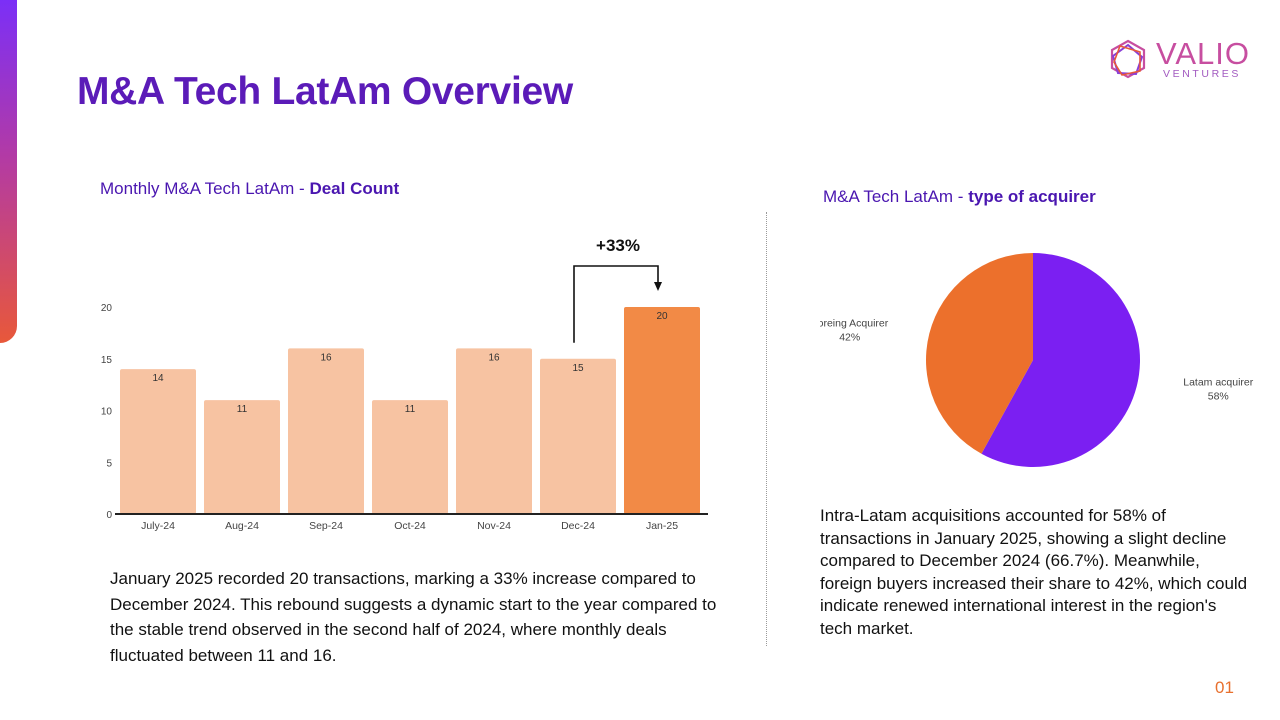 The height and width of the screenshot is (720, 1280). I want to click on logo-wordmark: VALIO, so click(1203, 53).